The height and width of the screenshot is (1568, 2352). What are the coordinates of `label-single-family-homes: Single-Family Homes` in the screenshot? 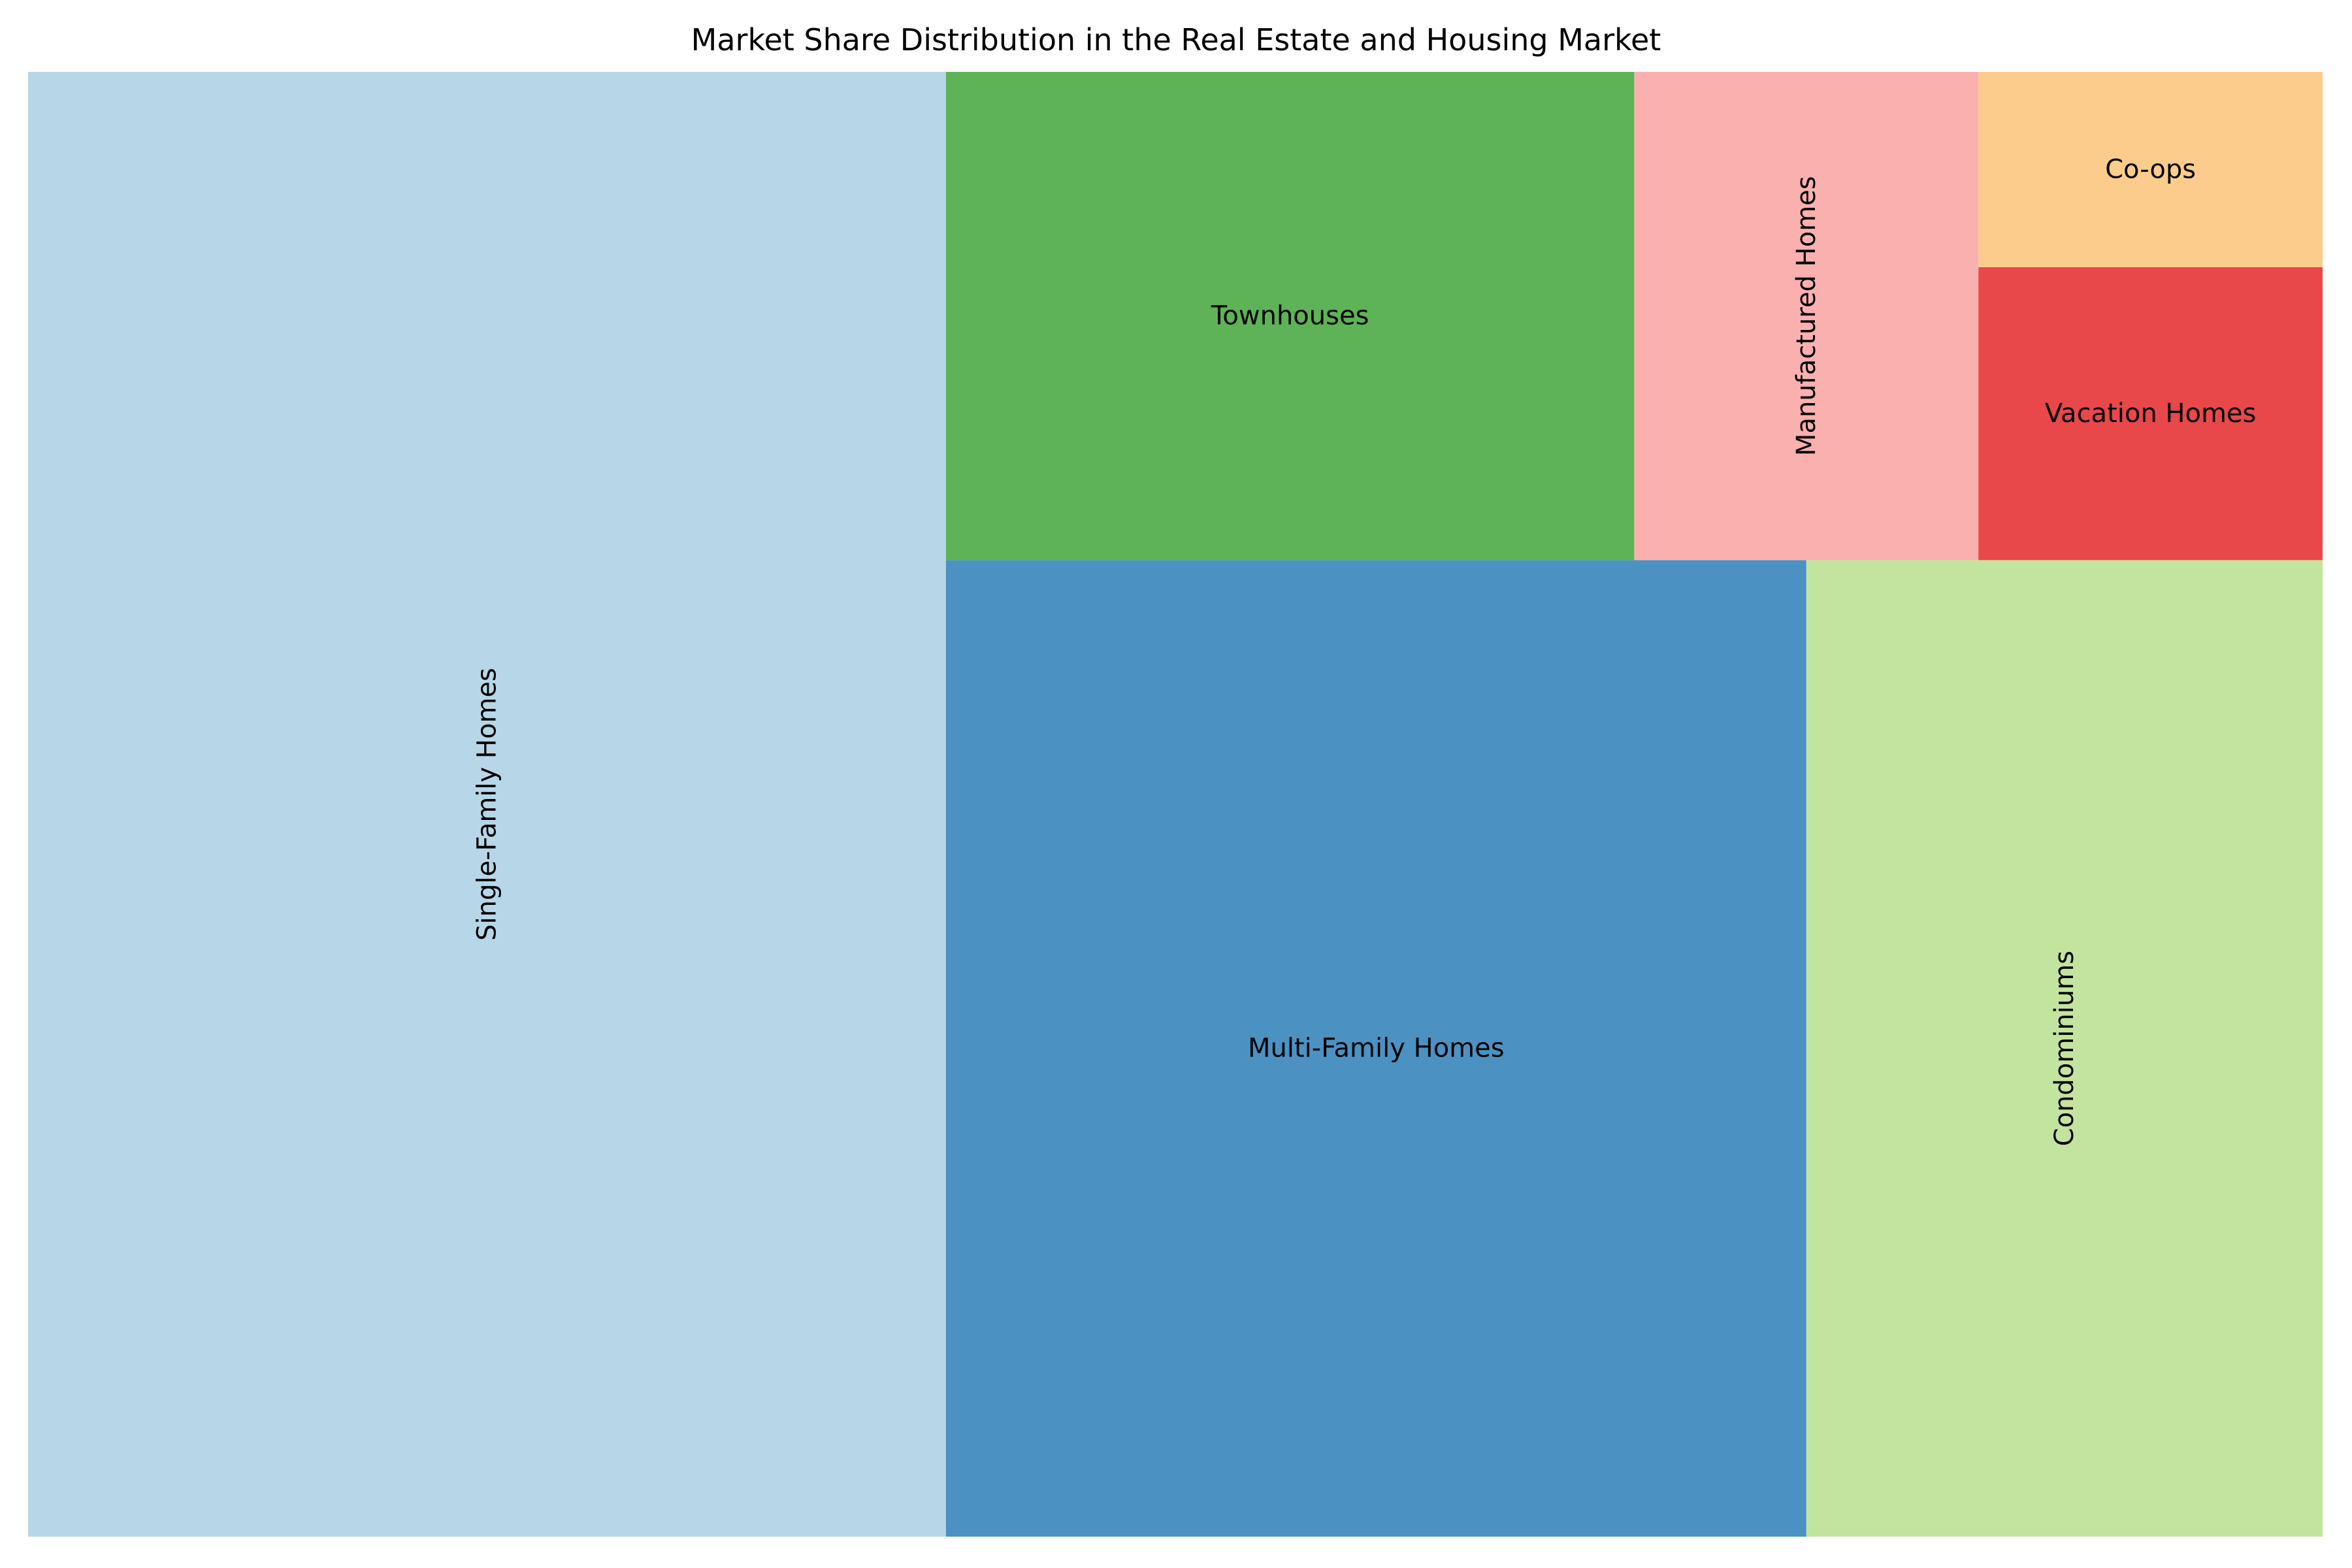 It's located at (487, 804).